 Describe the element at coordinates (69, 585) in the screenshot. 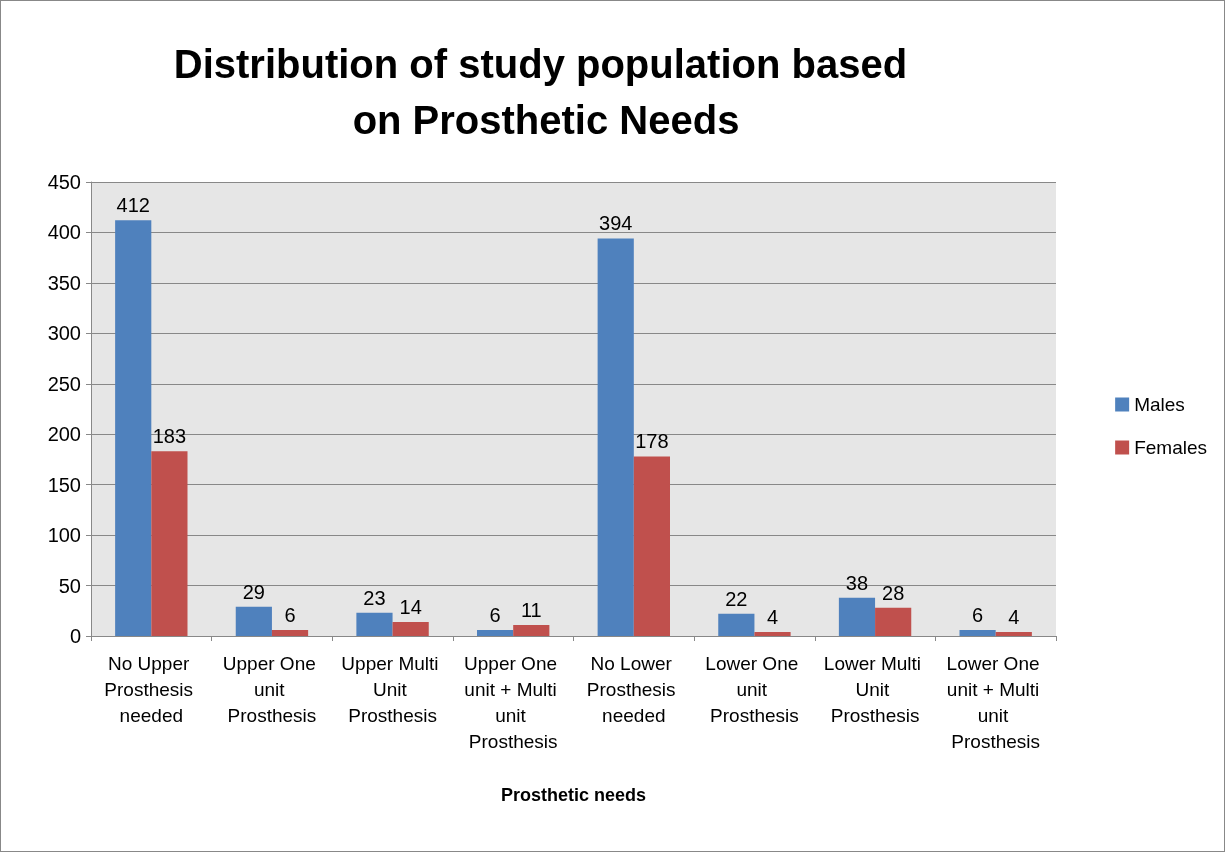

I see `y-tick-label: 50` at that location.